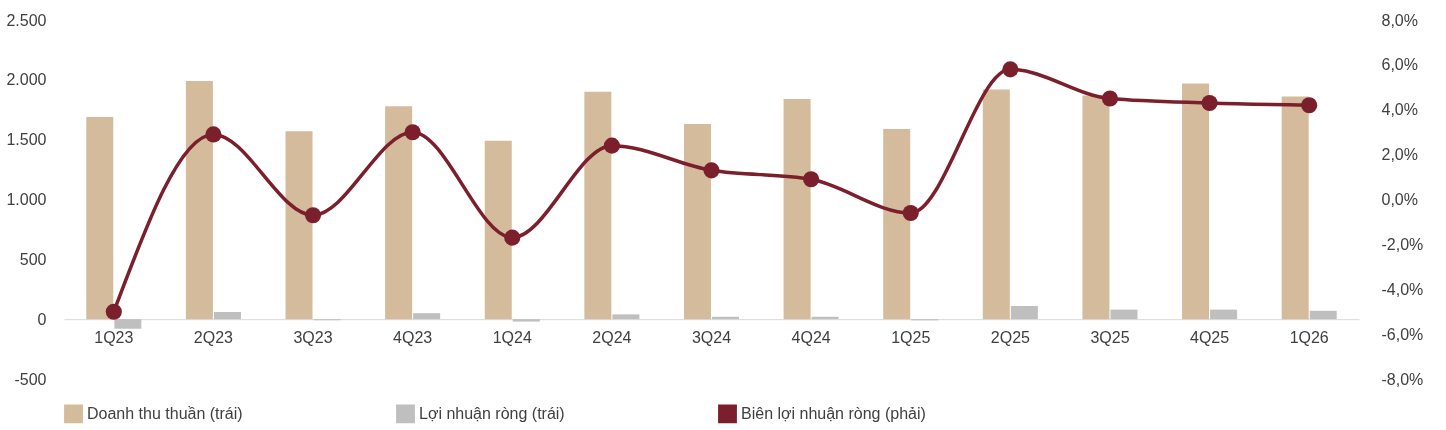  Describe the element at coordinates (833, 413) in the screenshot. I see `legend-label: Biên lợi nhuận ròng (phải)` at that location.